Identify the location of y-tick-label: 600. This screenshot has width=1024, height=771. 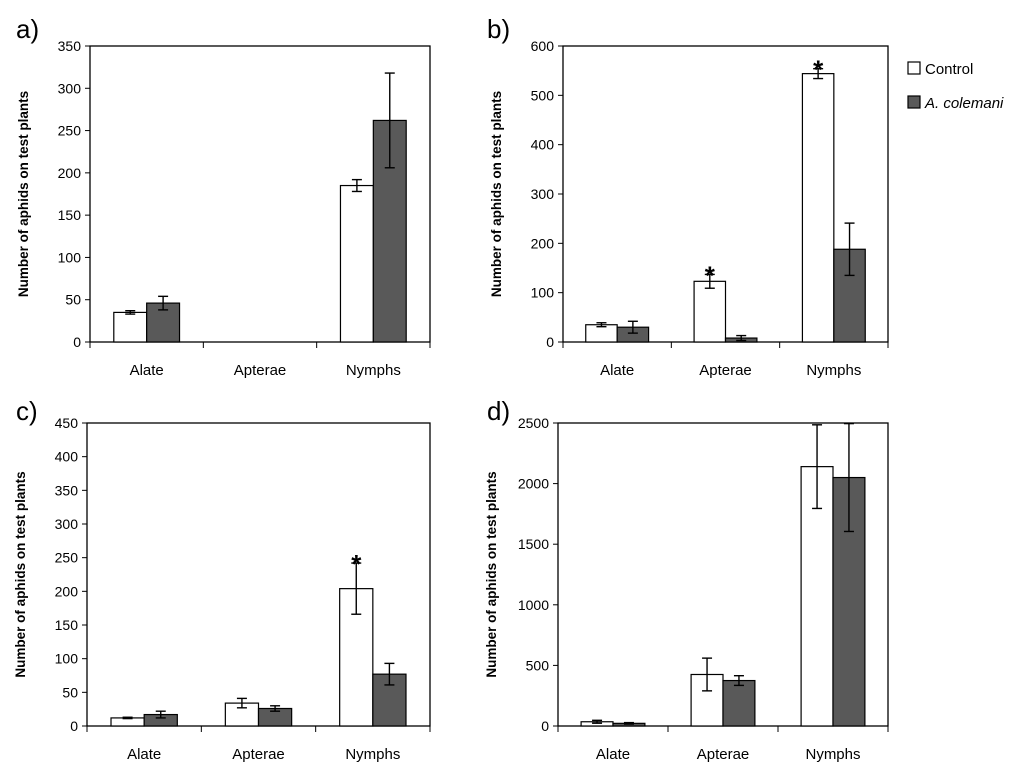
(543, 46).